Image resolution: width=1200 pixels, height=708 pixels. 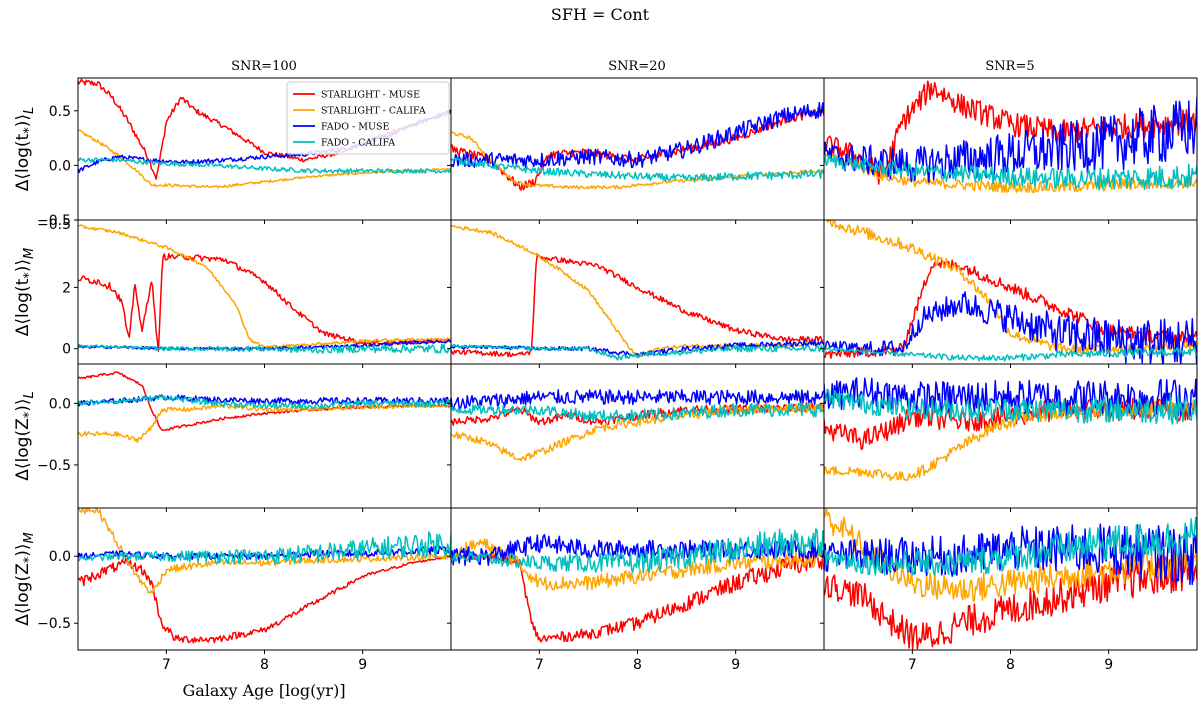 What do you see at coordinates (66, 350) in the screenshot?
I see `y-tick-label: 0` at bounding box center [66, 350].